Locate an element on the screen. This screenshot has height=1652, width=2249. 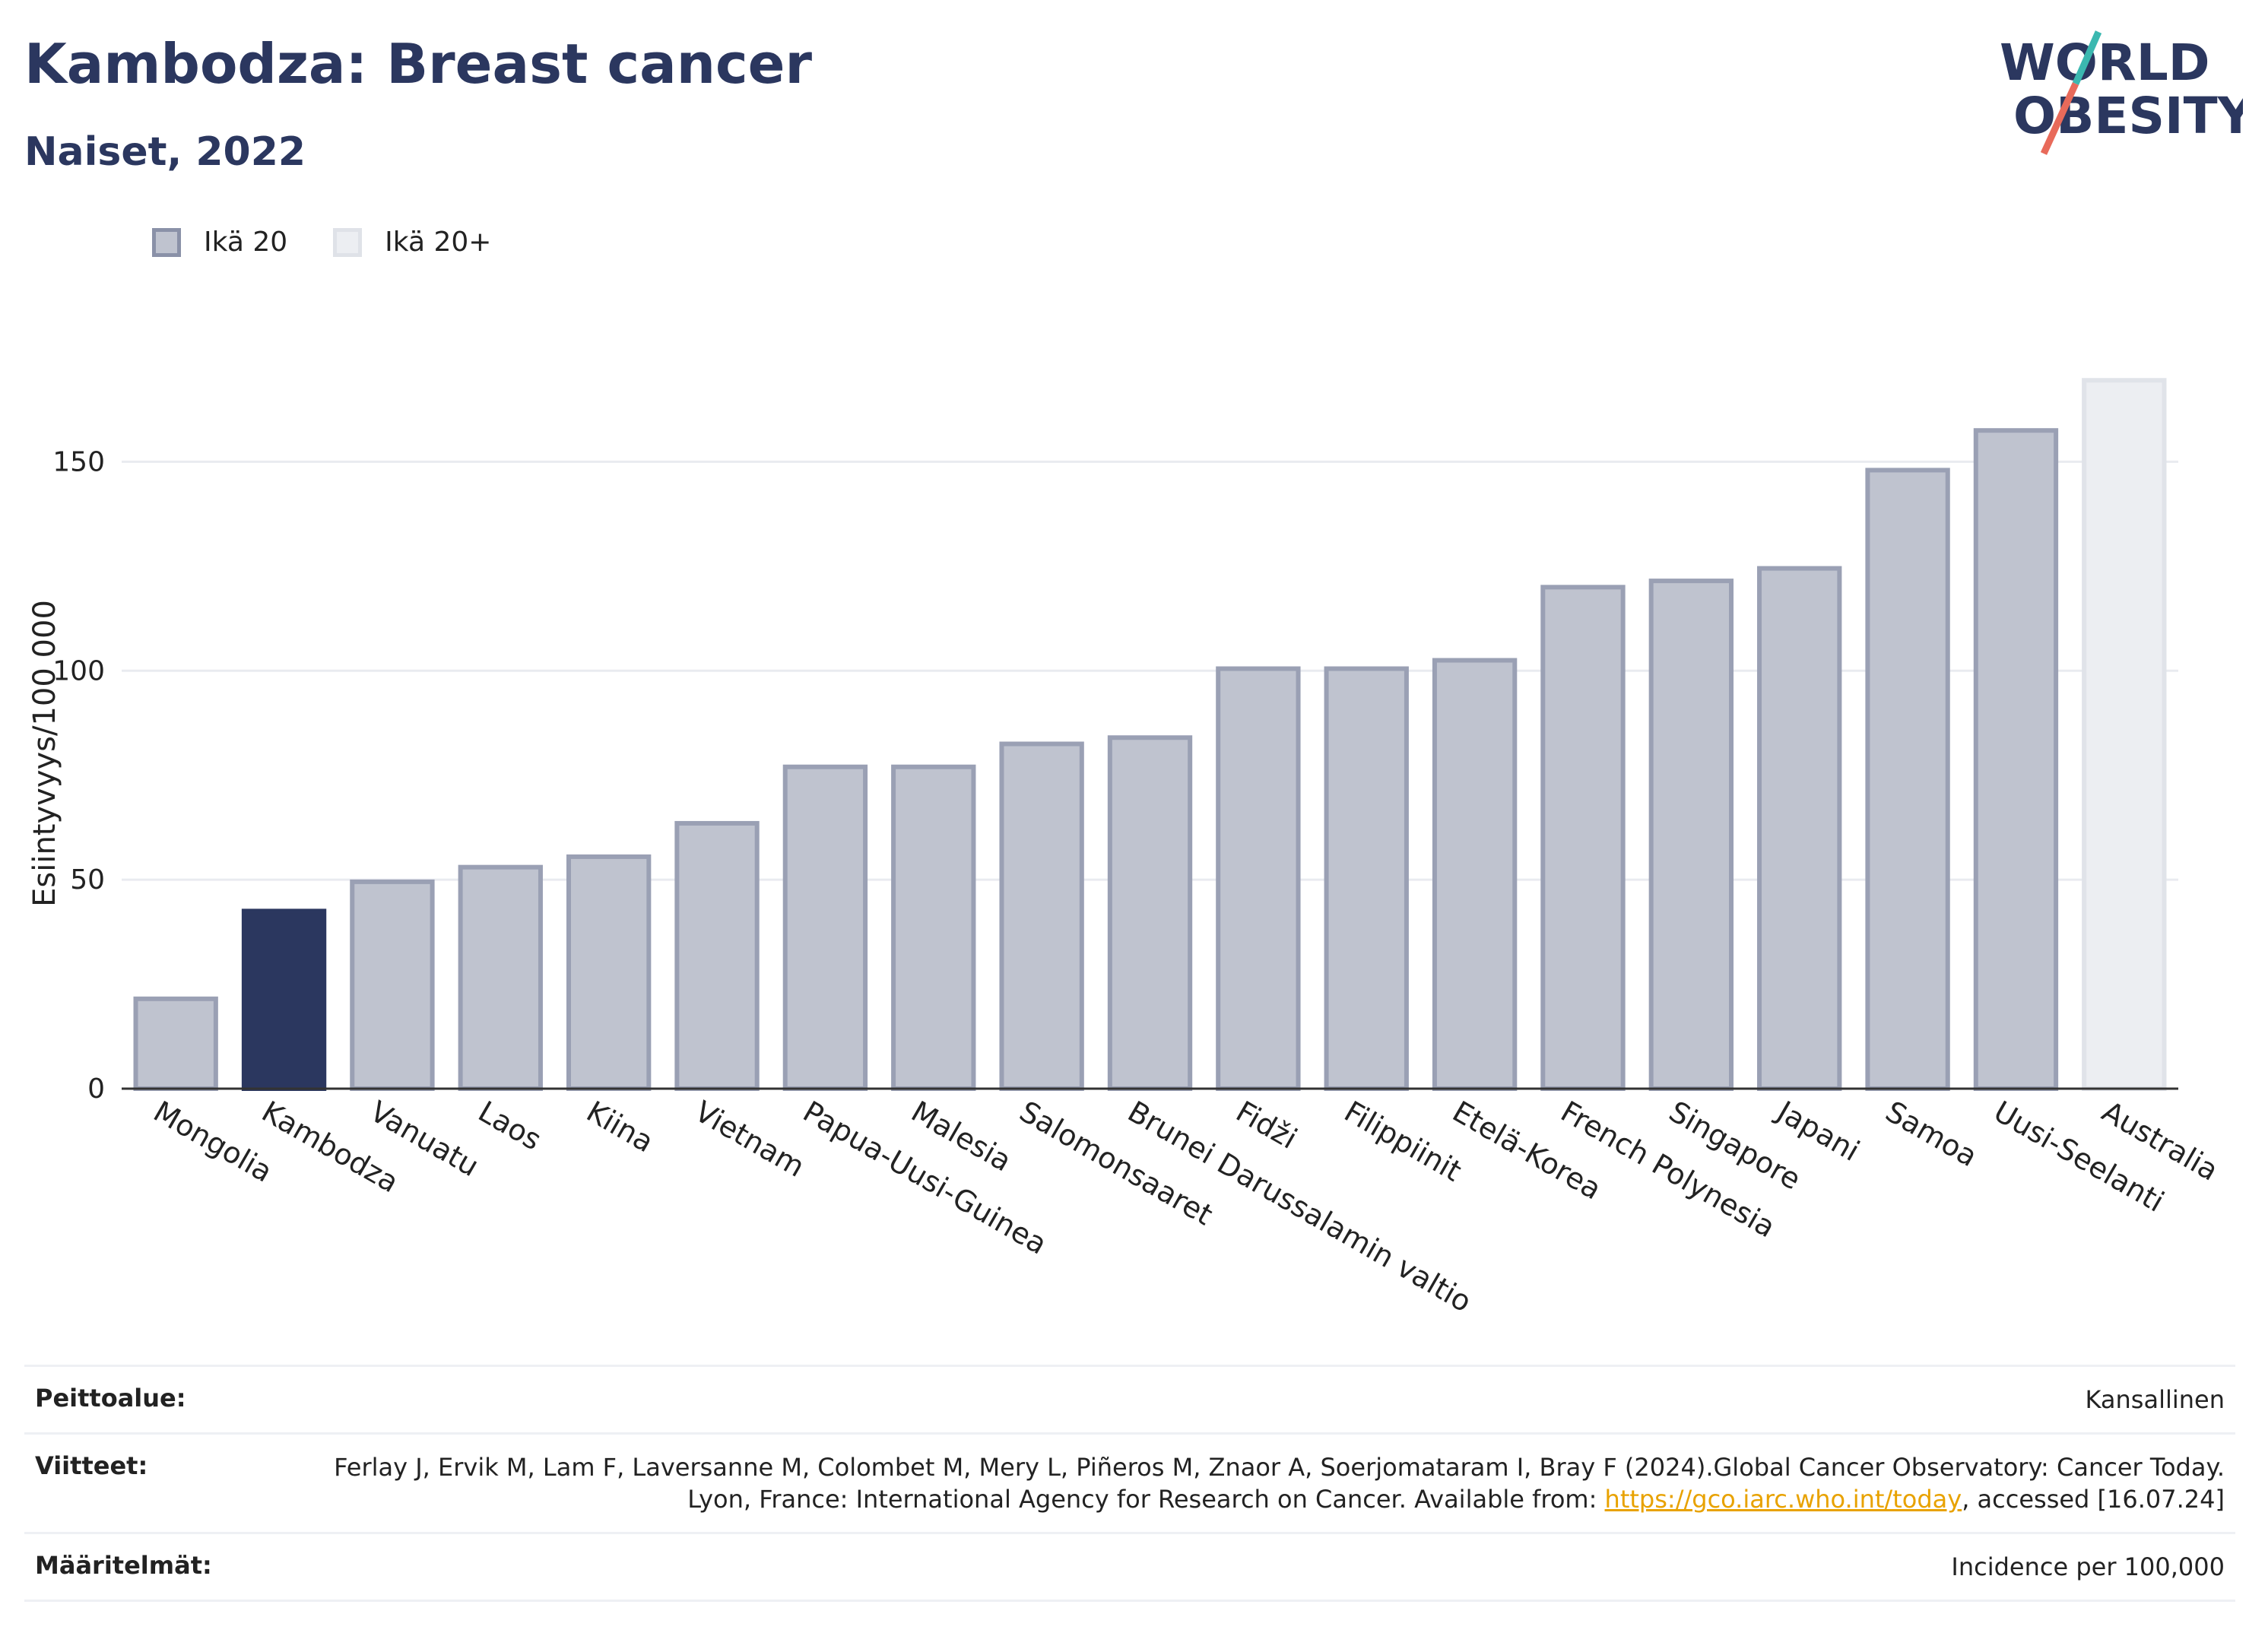
bar-french-polynesia is located at coordinates (1583, 838).